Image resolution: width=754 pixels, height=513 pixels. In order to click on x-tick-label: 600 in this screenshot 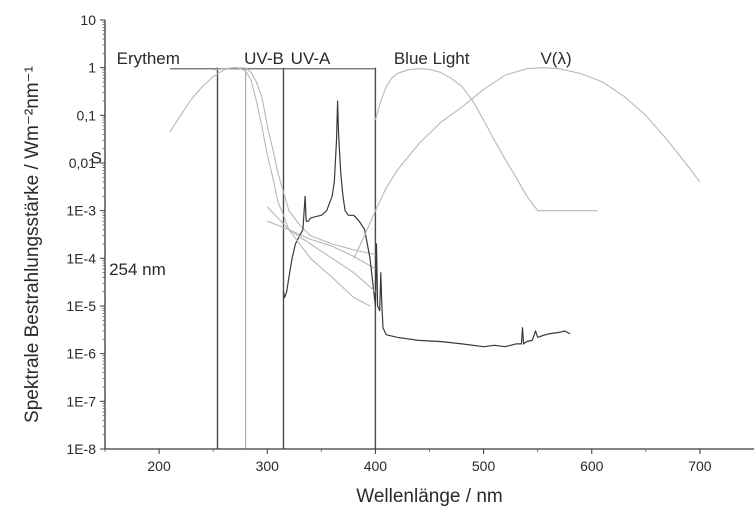, I will do `click(592, 466)`.